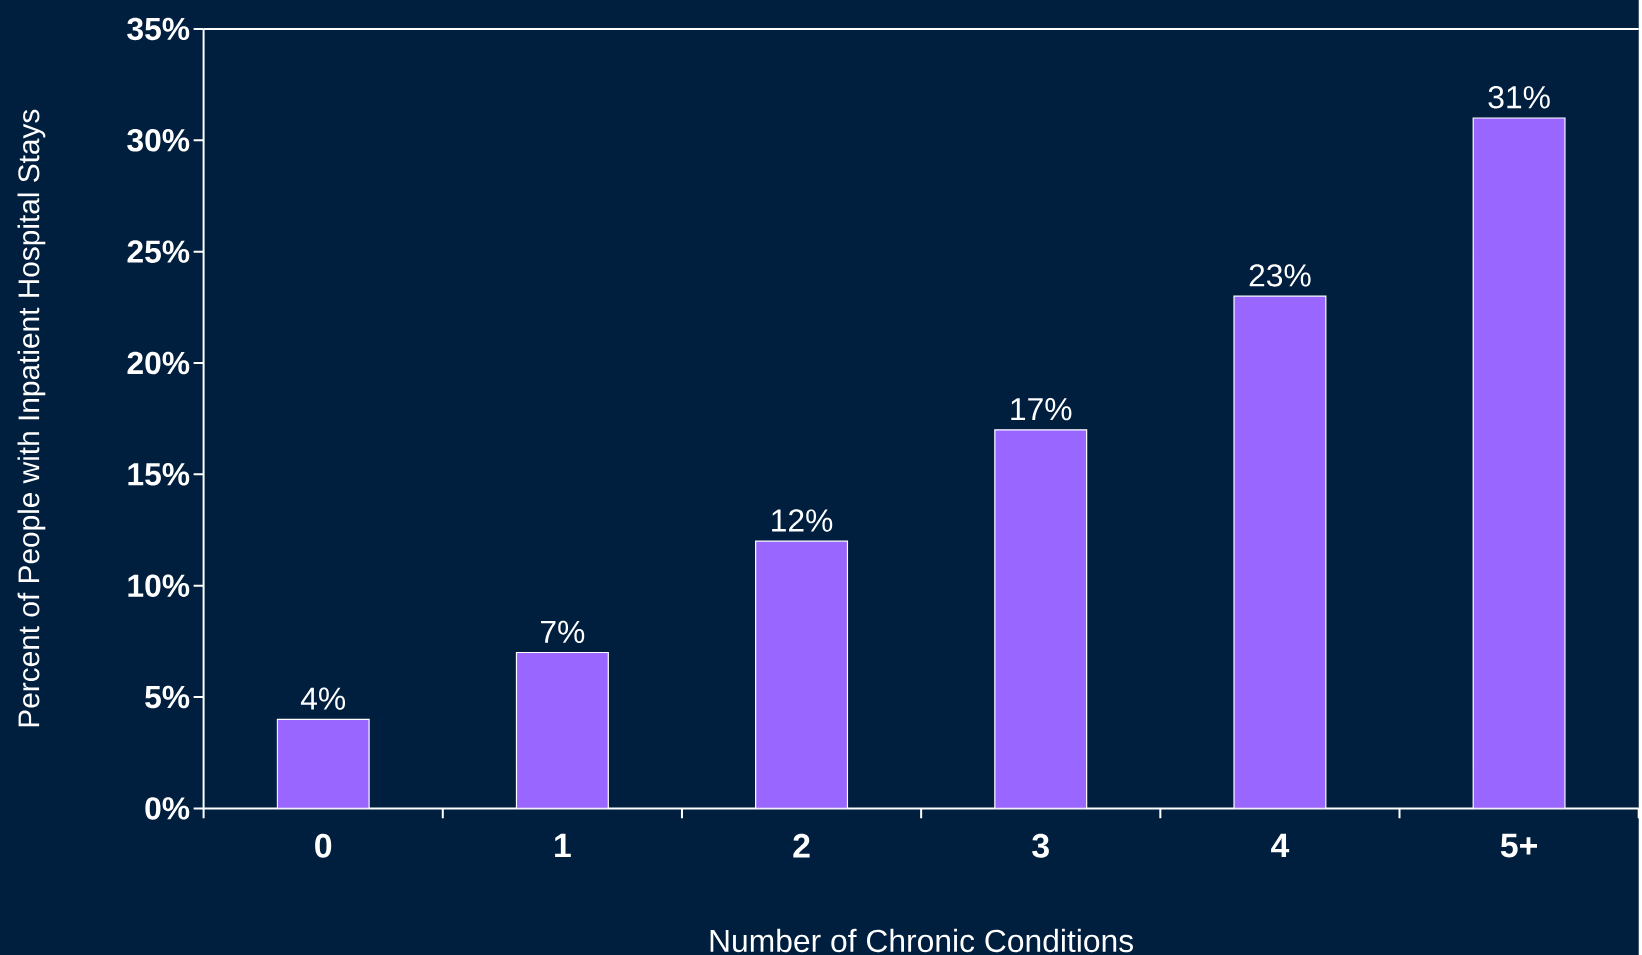 This screenshot has height=955, width=1642. Describe the element at coordinates (1280, 275) in the screenshot. I see `data-label: 23%` at that location.